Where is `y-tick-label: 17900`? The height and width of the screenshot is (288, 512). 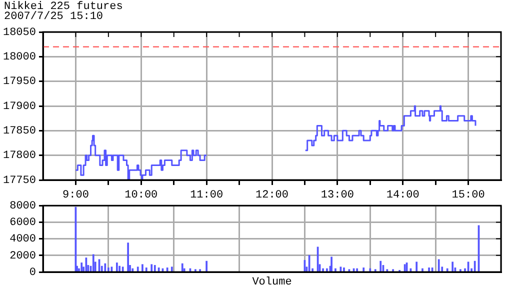
y-tick-label: 17900 is located at coordinates (19, 106).